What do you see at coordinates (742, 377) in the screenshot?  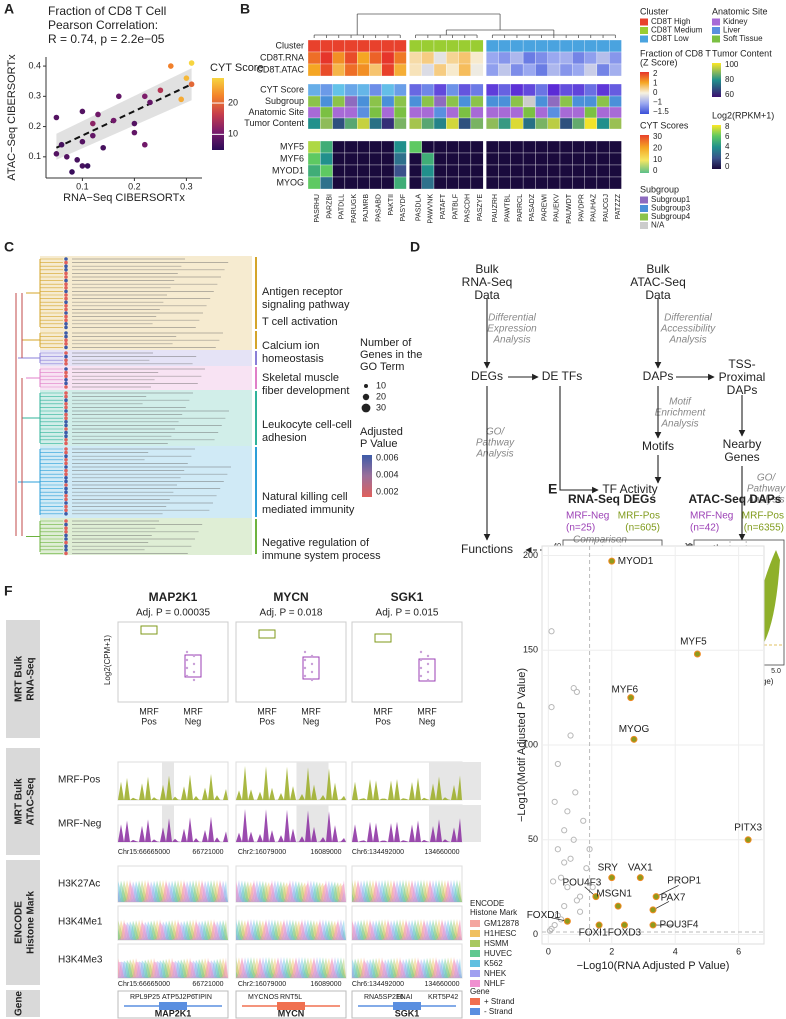 I see `node-label: Proximal` at bounding box center [742, 377].